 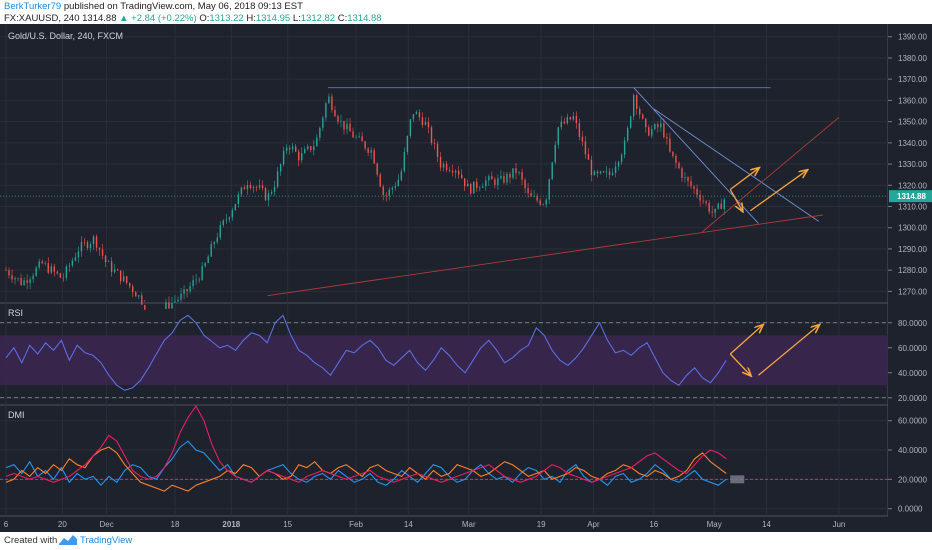 I want to click on forecast-arrows, so click(x=774, y=272).